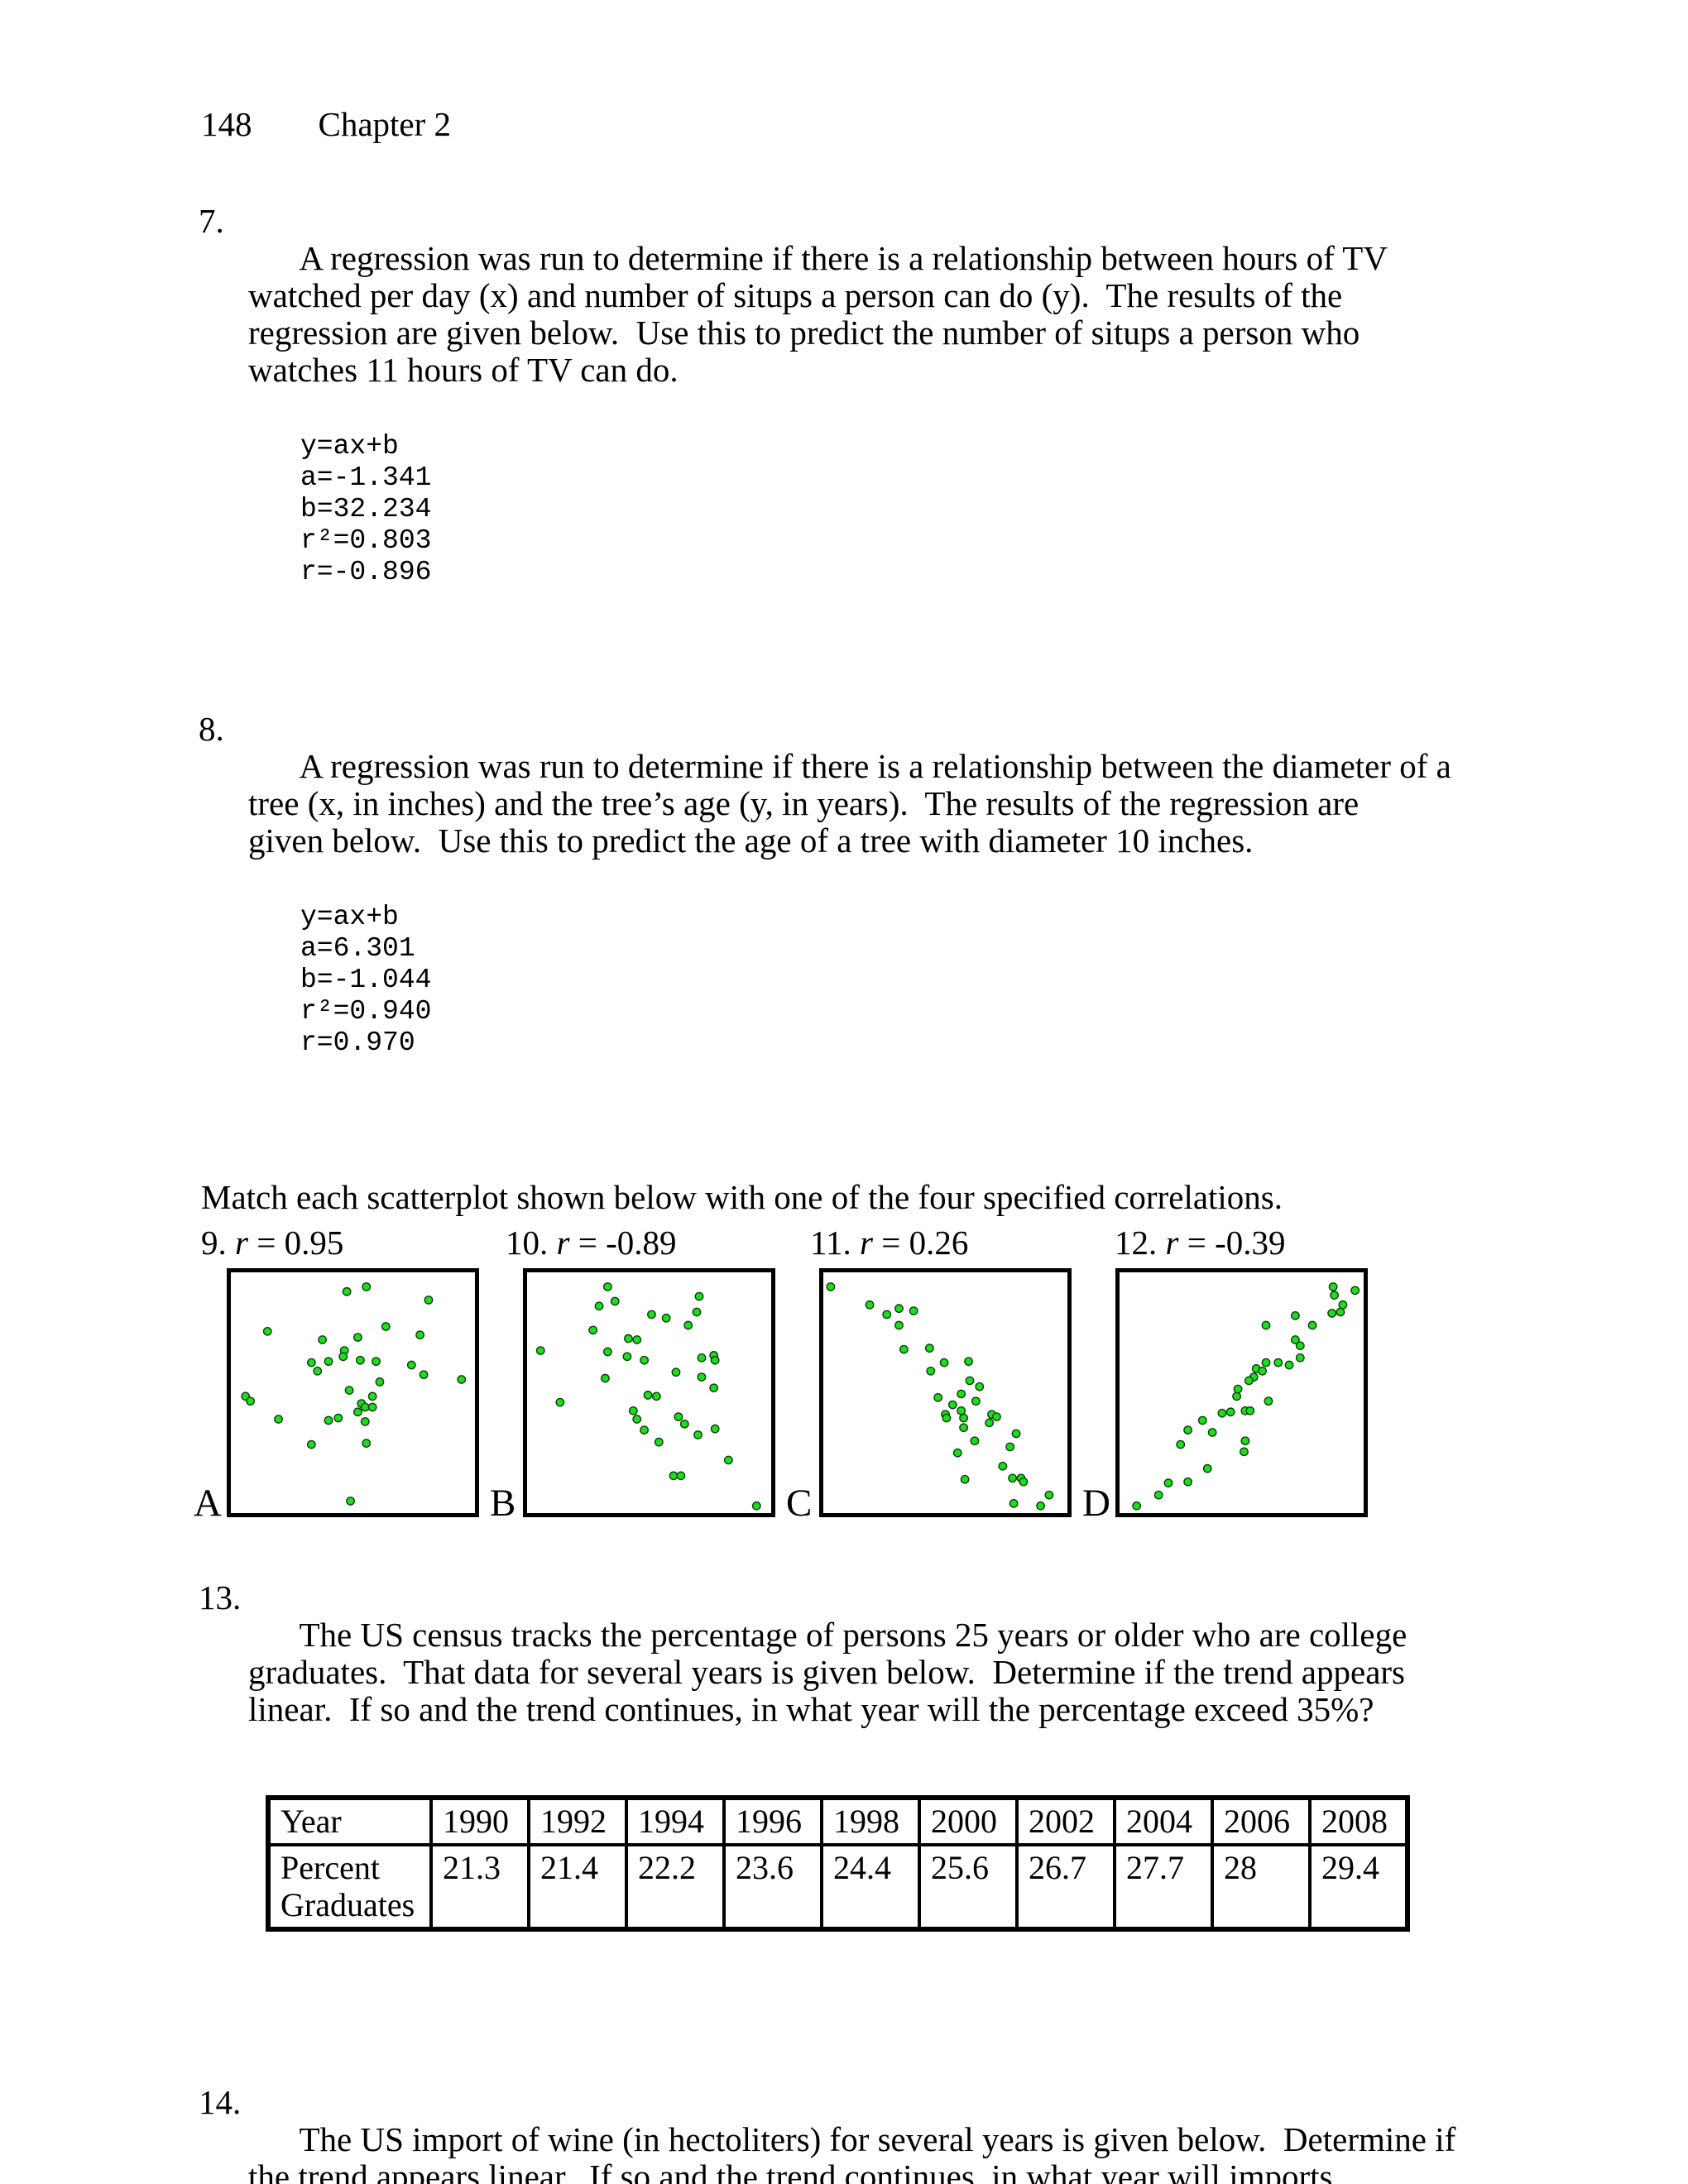 The width and height of the screenshot is (1688, 2184). I want to click on regression-output: y=ax+b a=6.301 b=-1.044 r²=0.940 r=0.970, so click(366, 980).